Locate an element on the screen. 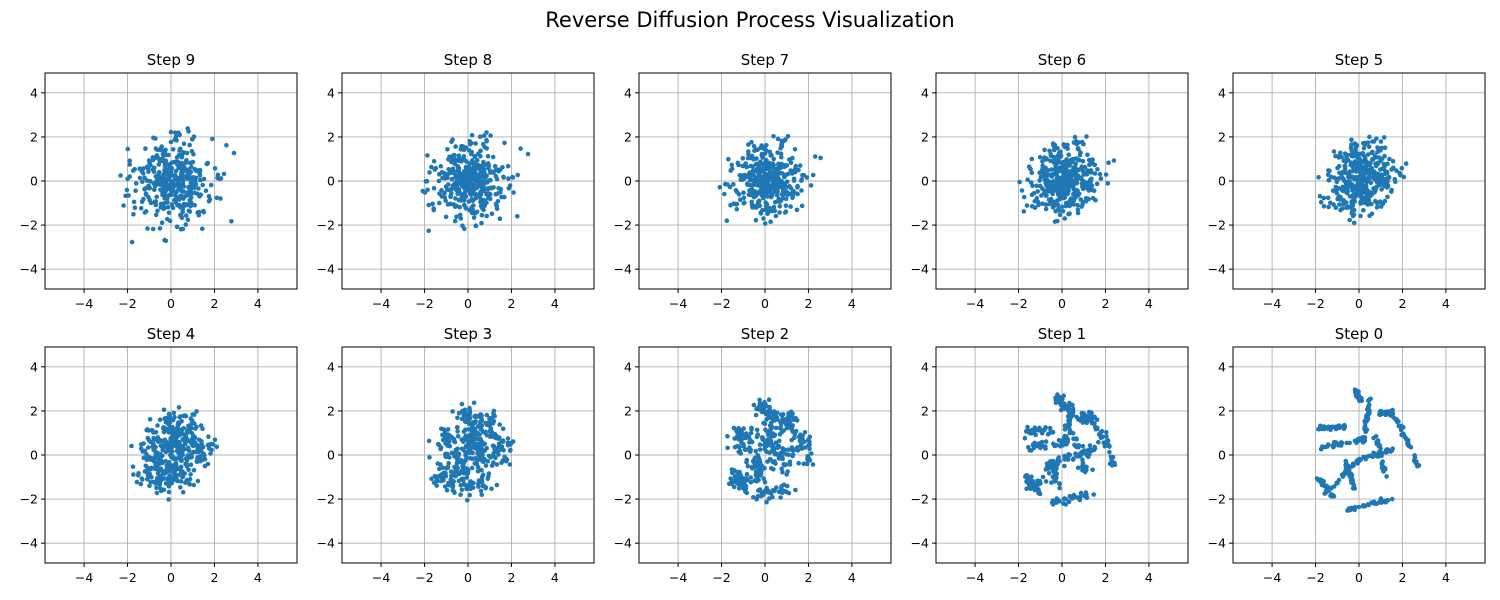  y-tick-label: −2 is located at coordinates (1217, 225).